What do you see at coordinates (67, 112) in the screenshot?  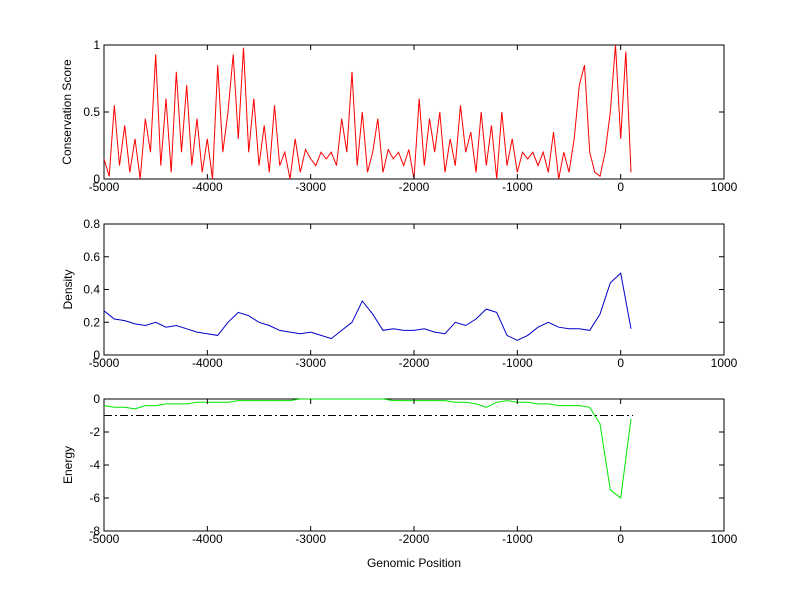 I see `y-axis-label: Conservation Score` at bounding box center [67, 112].